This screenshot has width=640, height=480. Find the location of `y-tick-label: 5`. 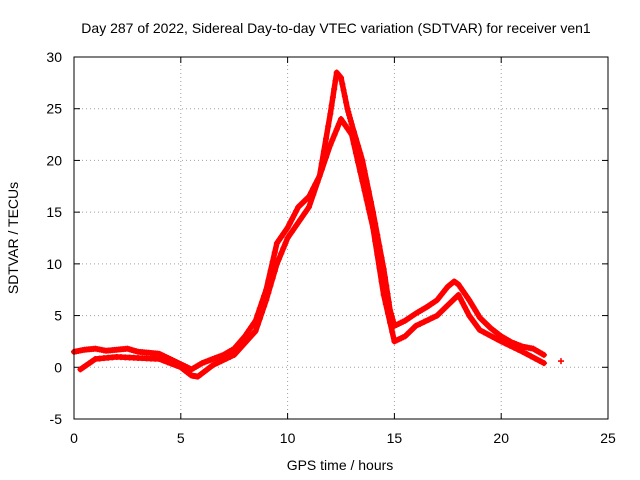

y-tick-label: 5 is located at coordinates (58, 316).